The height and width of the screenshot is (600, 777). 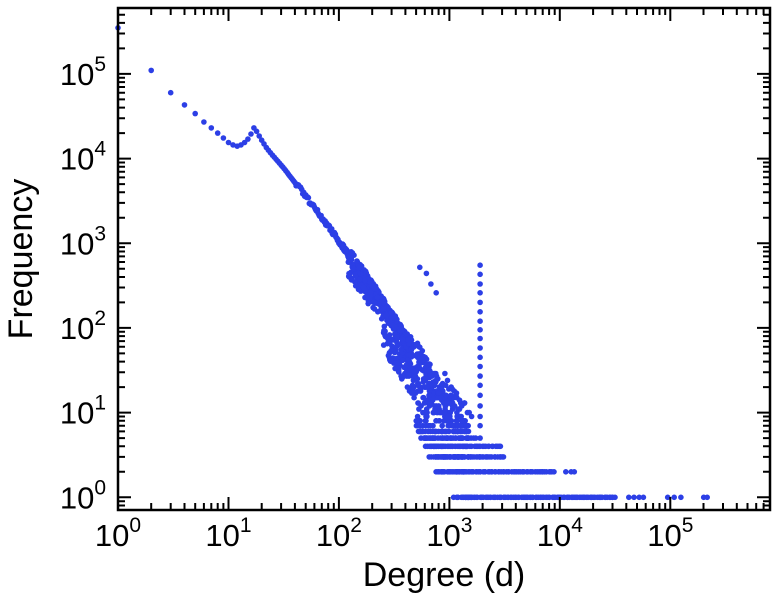 I want to click on x-tick-label: 10⁵, so click(x=670, y=533).